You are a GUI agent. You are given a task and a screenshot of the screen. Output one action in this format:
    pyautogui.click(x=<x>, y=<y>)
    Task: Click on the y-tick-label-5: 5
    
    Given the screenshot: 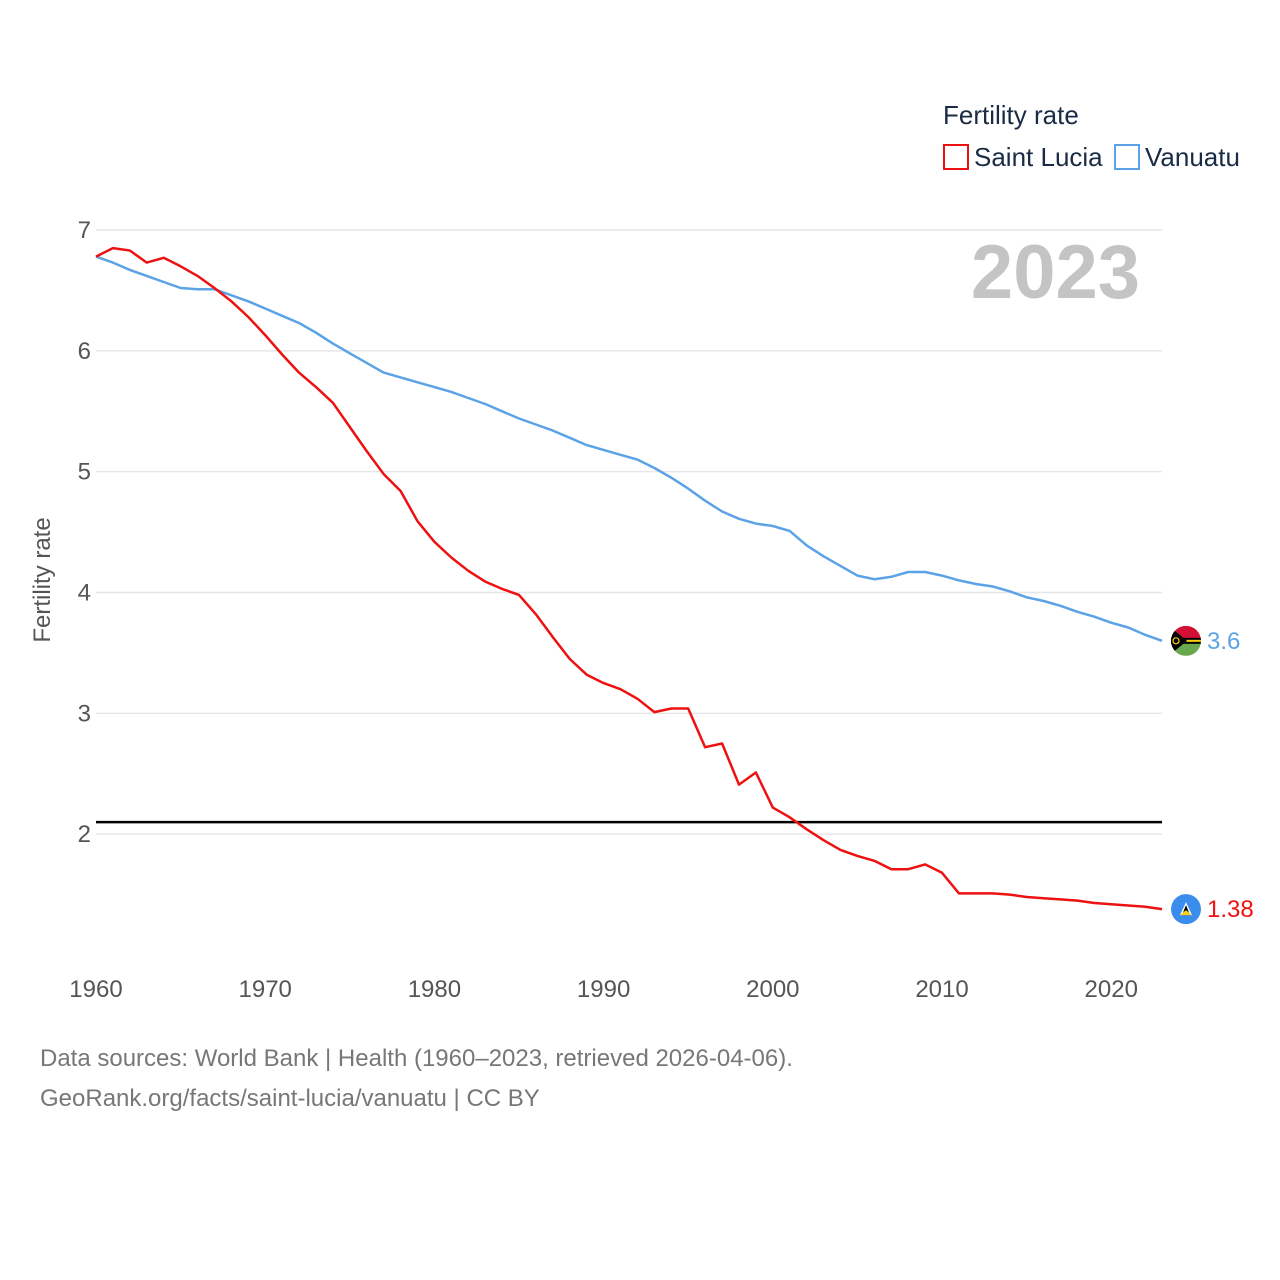 What is the action you would take?
    pyautogui.click(x=84, y=472)
    